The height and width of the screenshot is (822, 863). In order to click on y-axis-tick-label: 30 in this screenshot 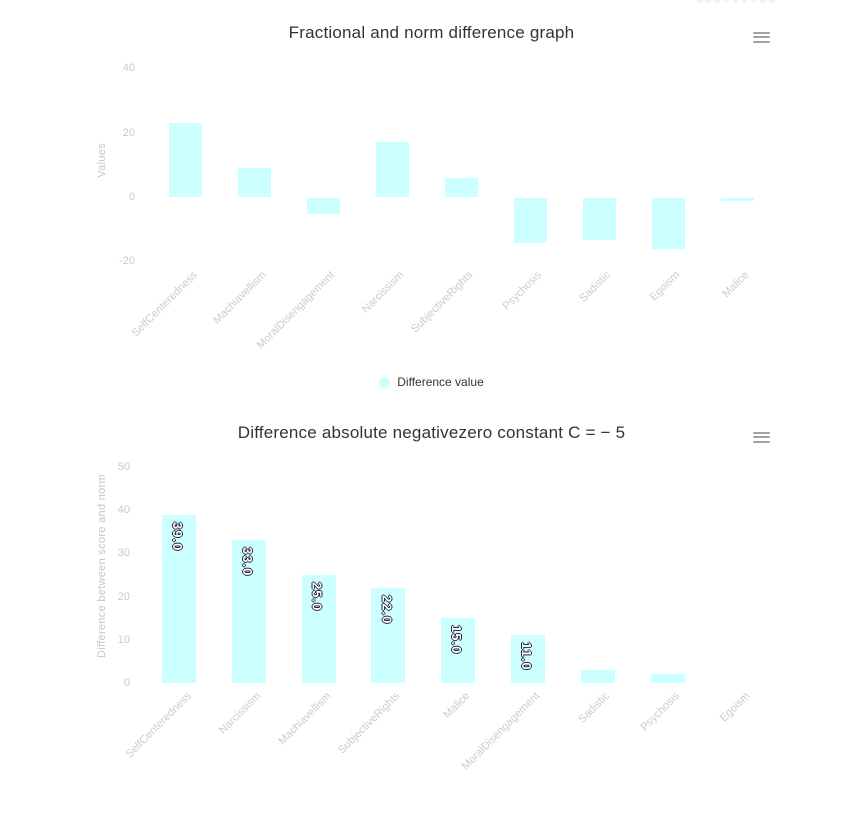, I will do `click(123, 553)`.